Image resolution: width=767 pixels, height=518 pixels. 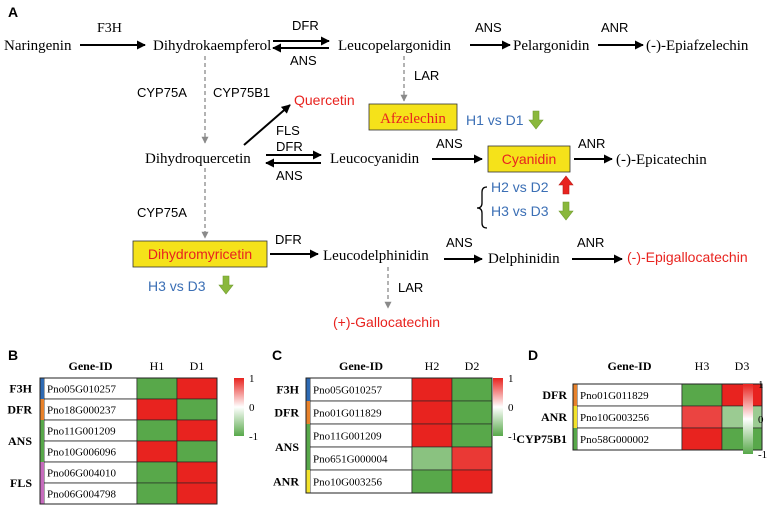 What do you see at coordinates (38, 46) in the screenshot?
I see `compound-naringenin: Naringenin` at bounding box center [38, 46].